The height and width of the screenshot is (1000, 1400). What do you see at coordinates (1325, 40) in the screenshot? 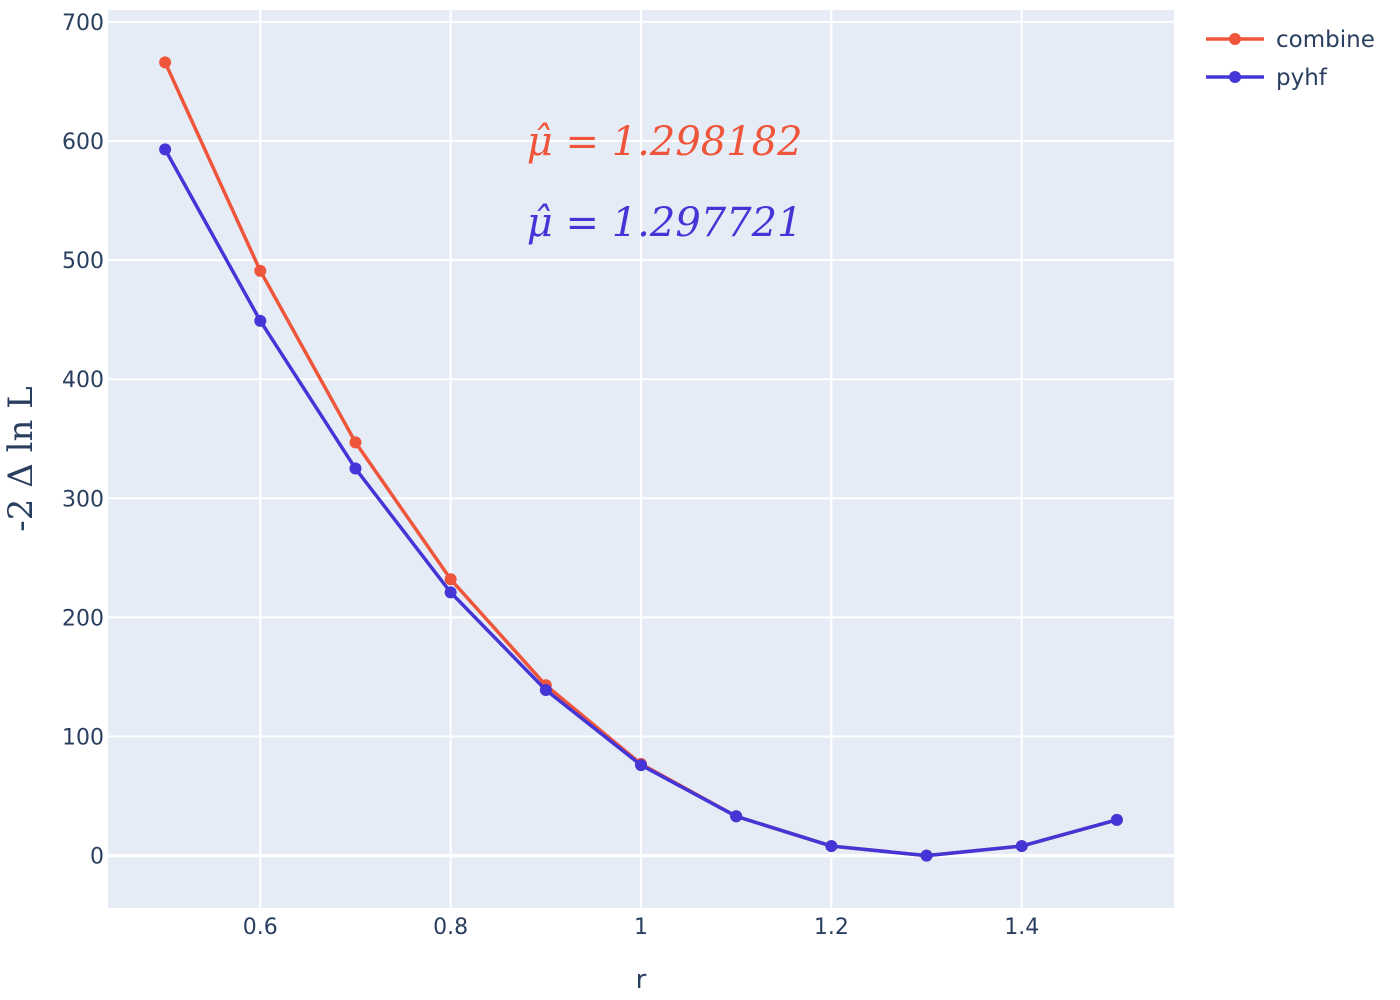
I see `legend-label: combine` at bounding box center [1325, 40].